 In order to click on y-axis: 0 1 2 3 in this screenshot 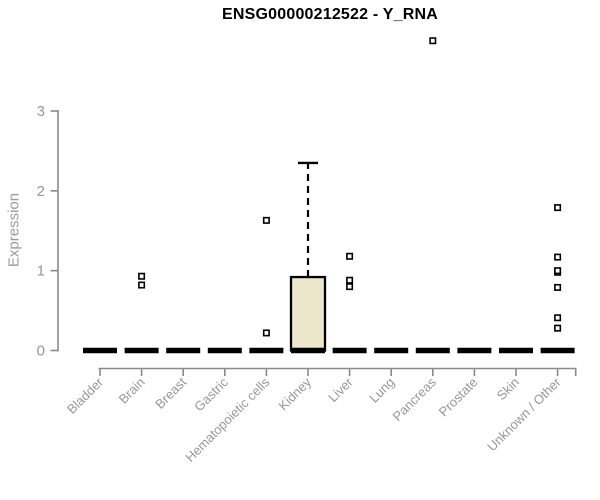, I will do `click(48, 231)`.